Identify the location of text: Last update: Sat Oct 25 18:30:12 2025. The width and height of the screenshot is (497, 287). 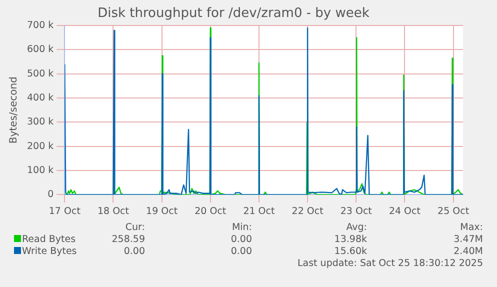
(390, 263).